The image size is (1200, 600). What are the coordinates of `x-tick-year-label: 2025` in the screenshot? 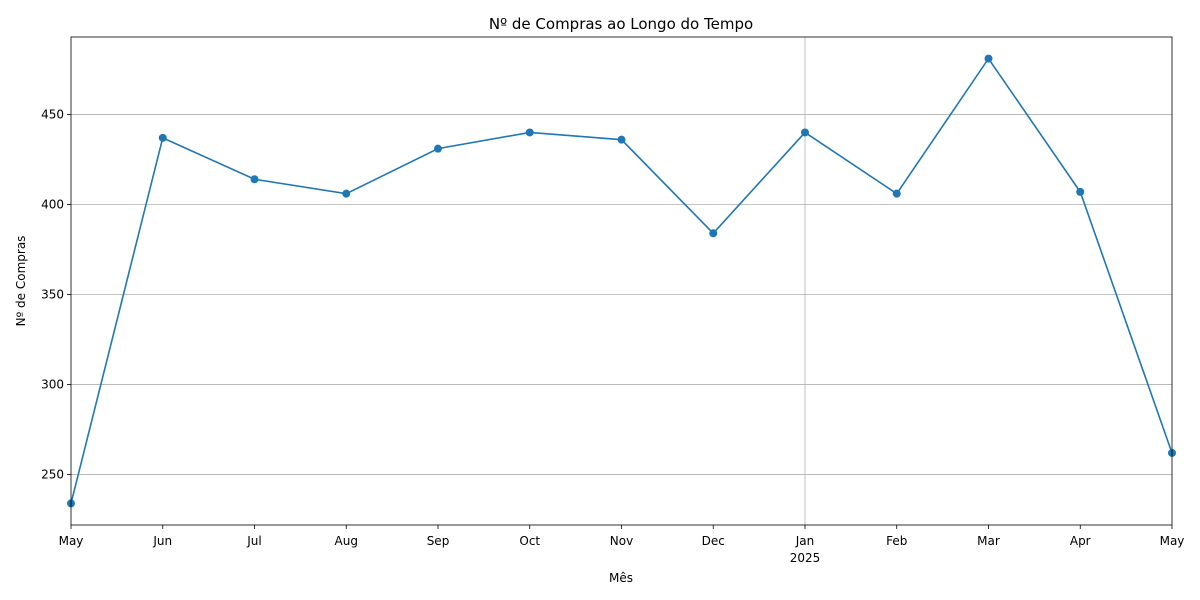 It's located at (805, 558).